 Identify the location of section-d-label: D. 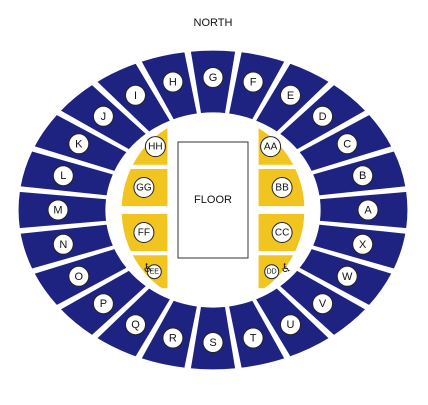
(323, 117).